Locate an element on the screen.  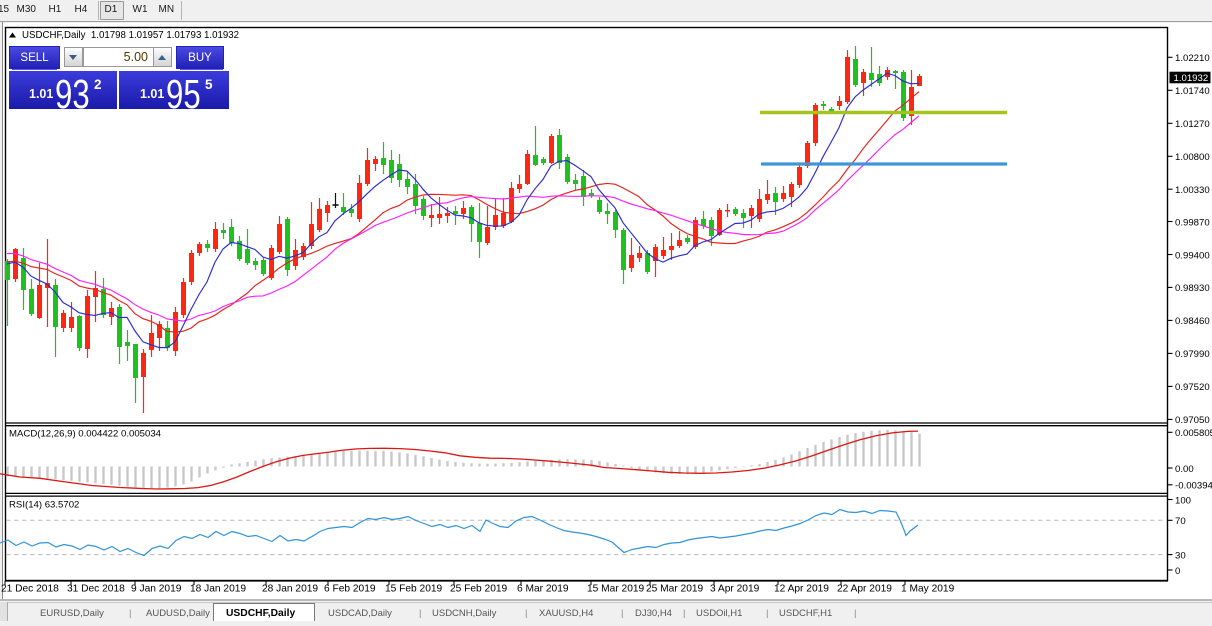
svg-text: 1 May 2019 is located at coordinates (928, 589).